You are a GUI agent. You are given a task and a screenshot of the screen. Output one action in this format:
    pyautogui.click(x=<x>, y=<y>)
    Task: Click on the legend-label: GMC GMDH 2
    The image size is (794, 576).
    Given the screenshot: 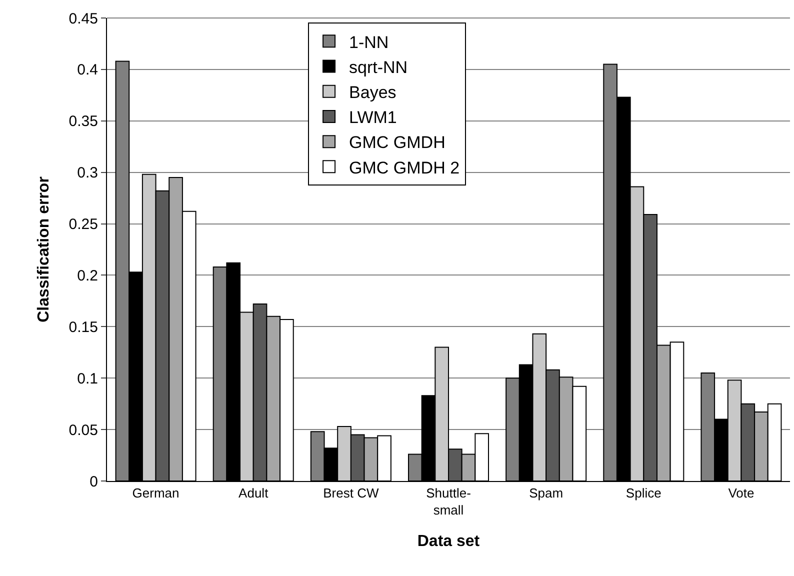 What is the action you would take?
    pyautogui.click(x=404, y=168)
    